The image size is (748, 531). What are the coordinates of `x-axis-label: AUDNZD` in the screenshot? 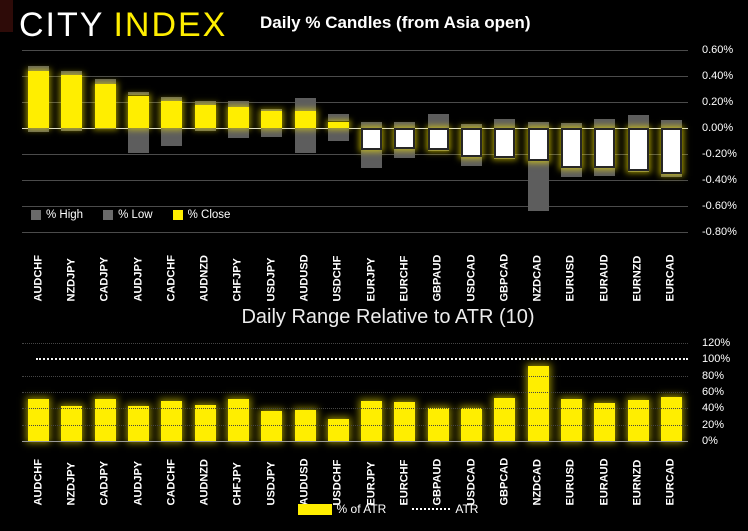 It's located at (204, 278).